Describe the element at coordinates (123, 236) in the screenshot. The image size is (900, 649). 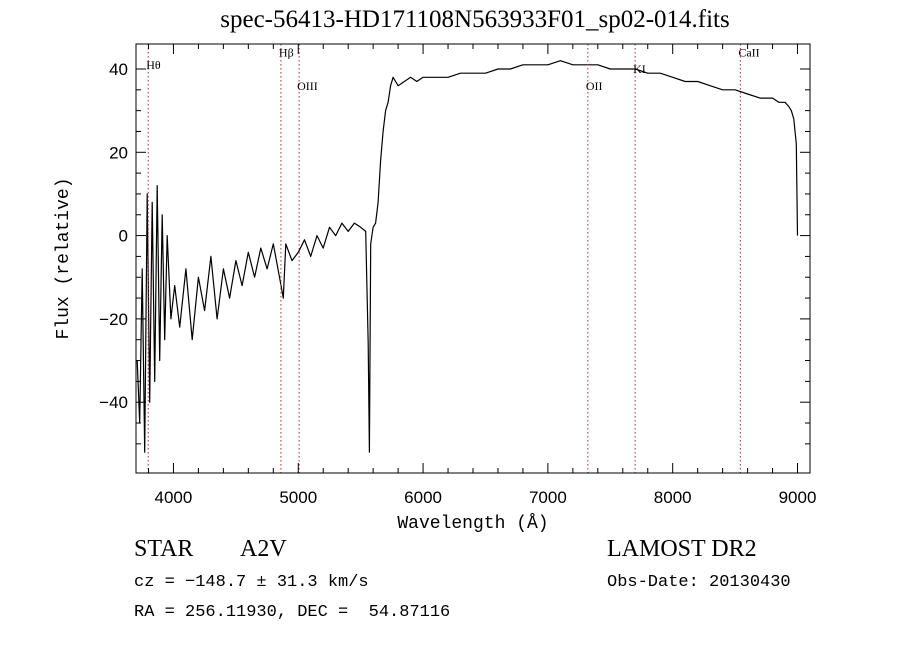
I see `y-tick-label-2: 0` at that location.